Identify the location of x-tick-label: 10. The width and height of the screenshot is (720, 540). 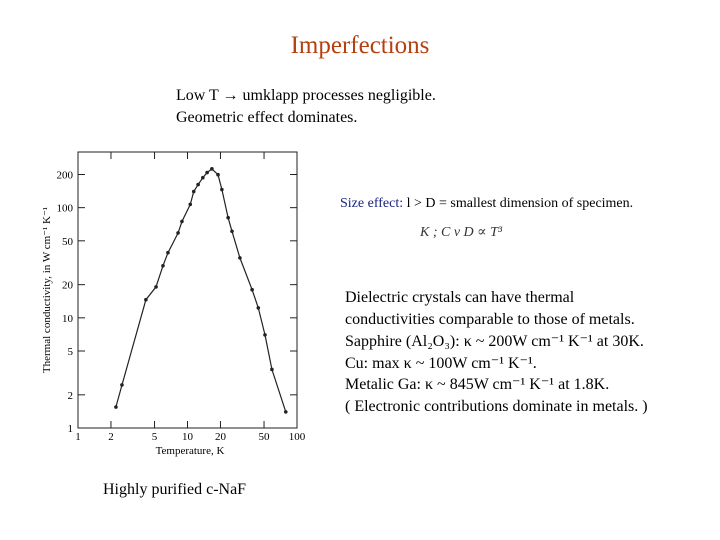
(188, 437).